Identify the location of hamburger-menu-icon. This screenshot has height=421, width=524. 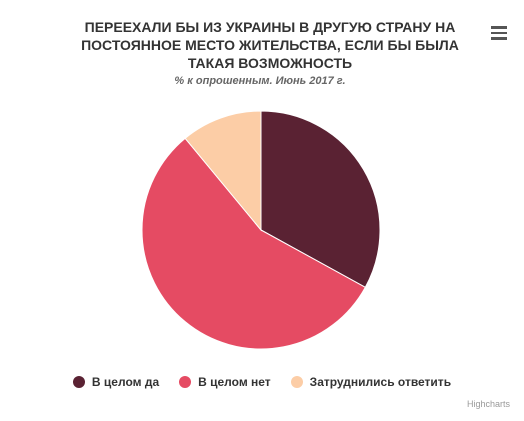
(499, 33).